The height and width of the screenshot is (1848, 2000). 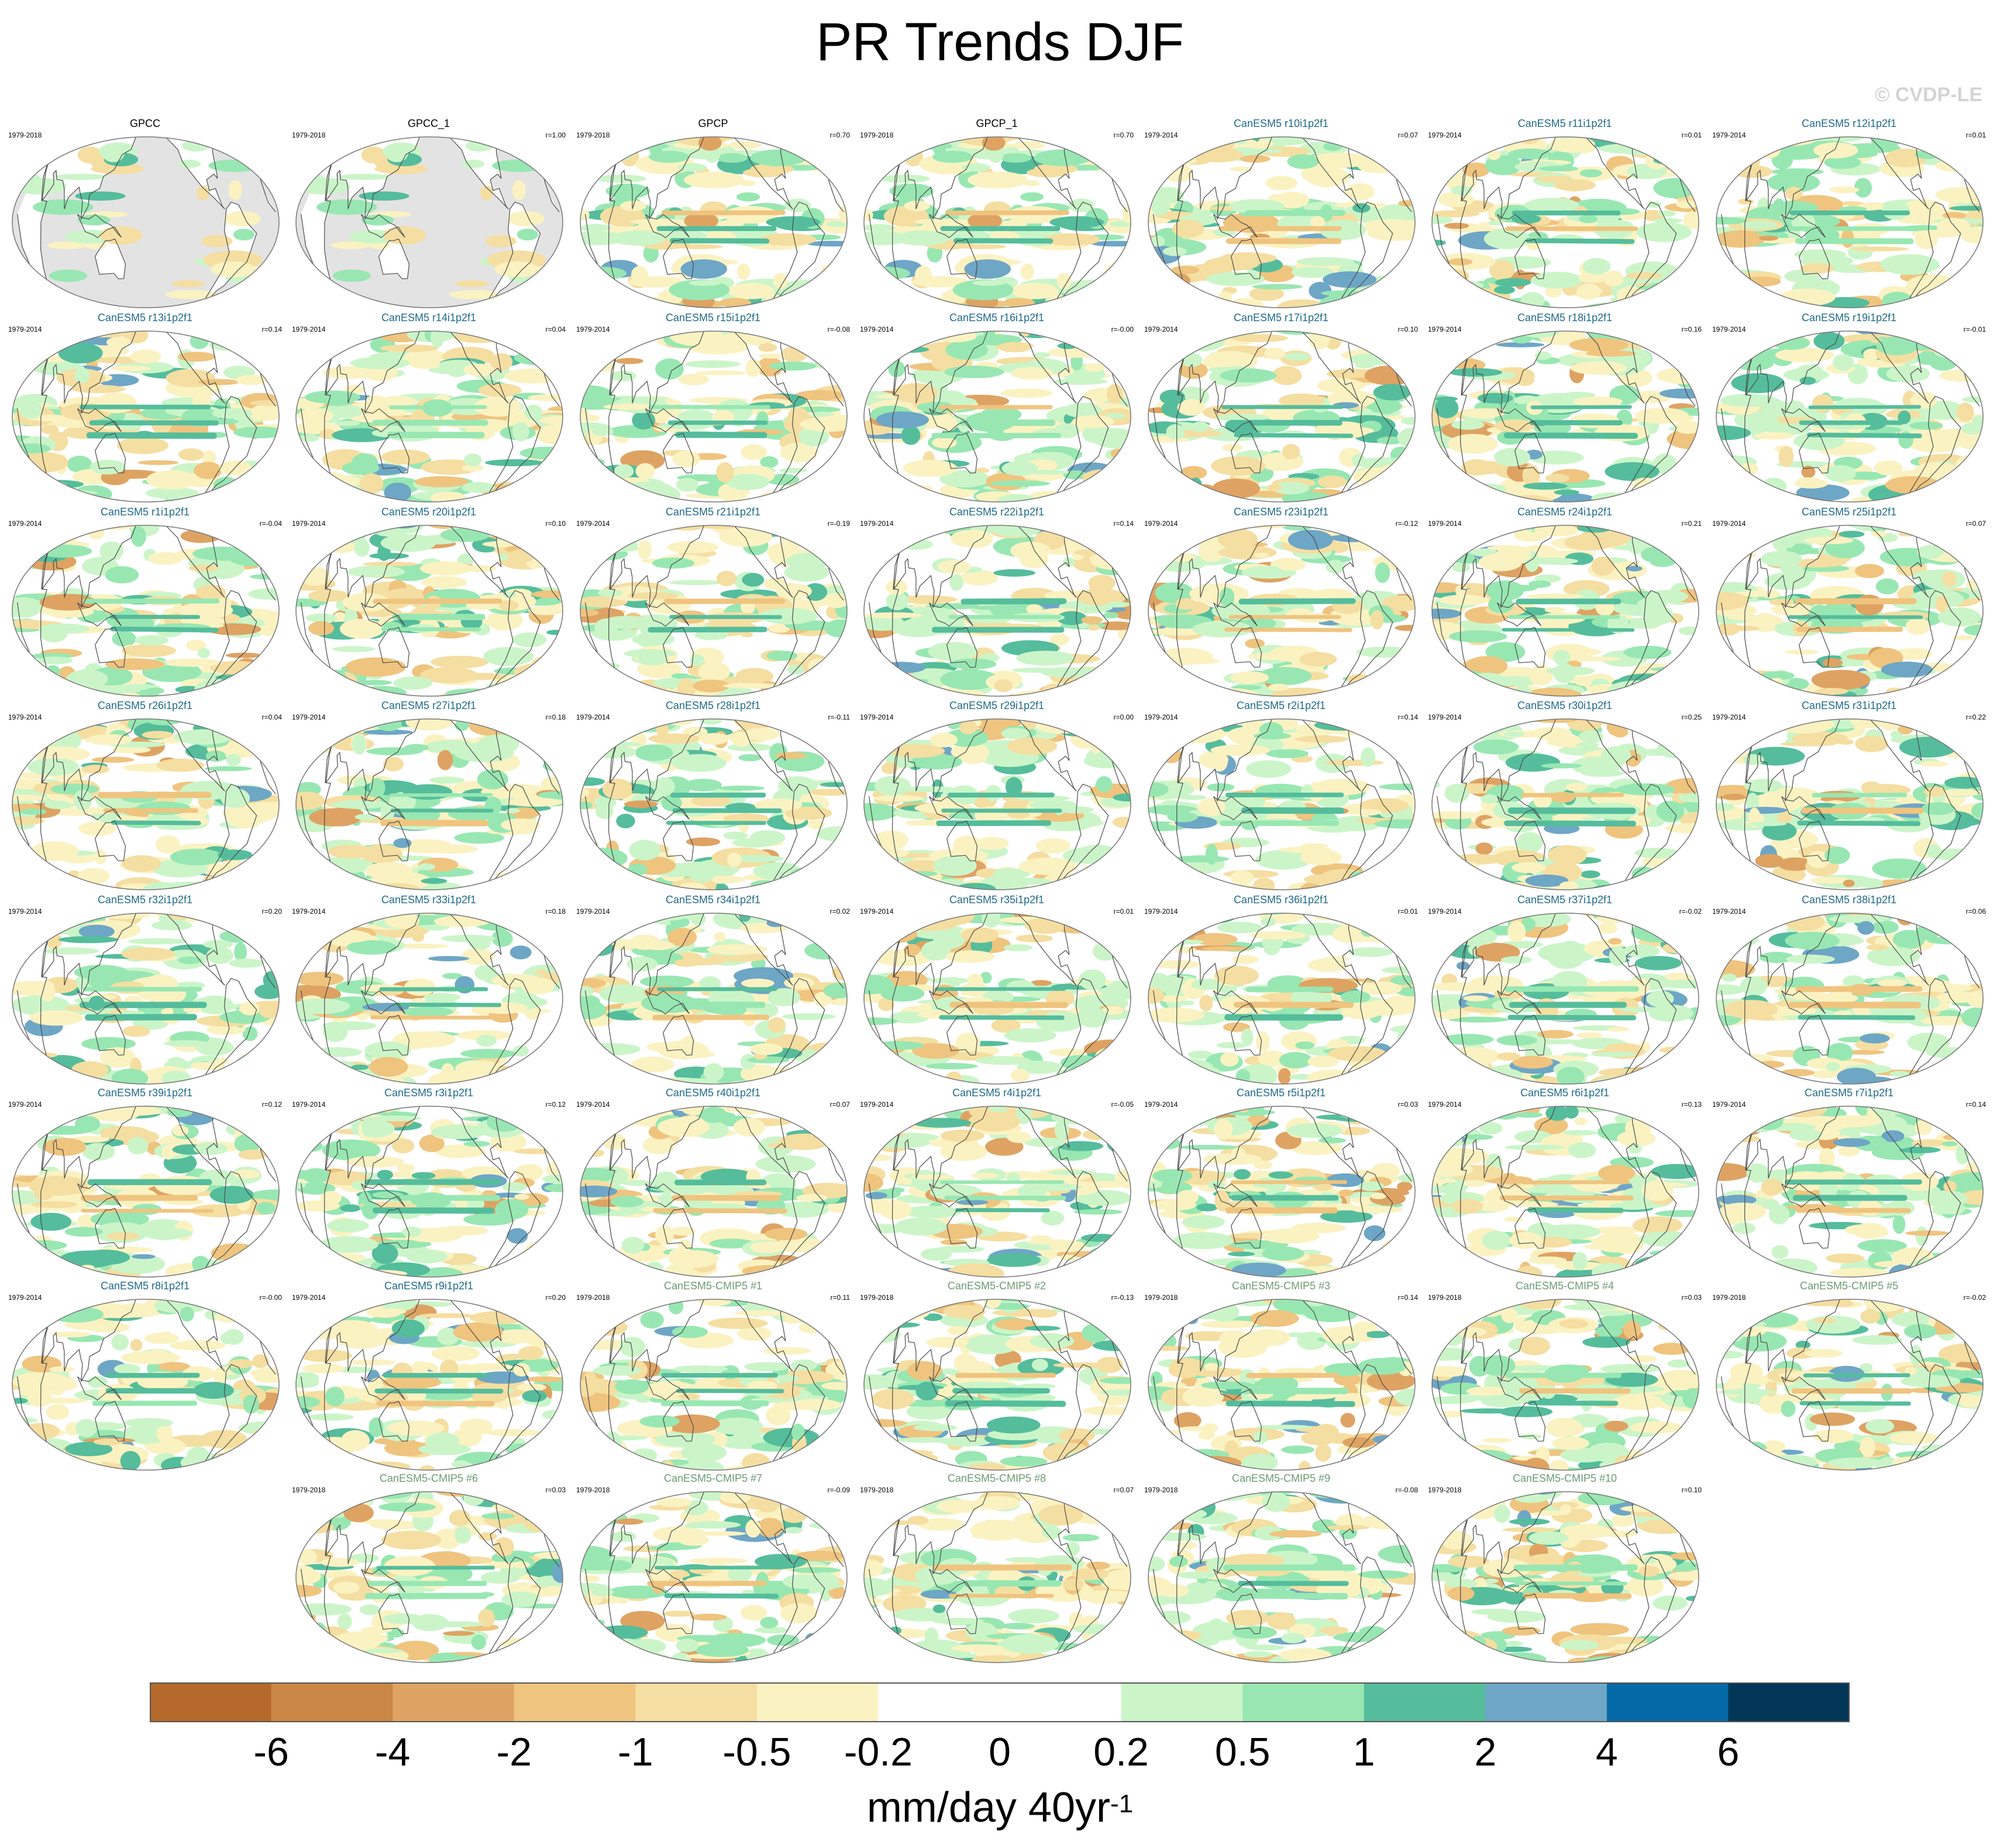 What do you see at coordinates (713, 512) in the screenshot?
I see `panel-title: CanESM5 r21i1p2f1` at bounding box center [713, 512].